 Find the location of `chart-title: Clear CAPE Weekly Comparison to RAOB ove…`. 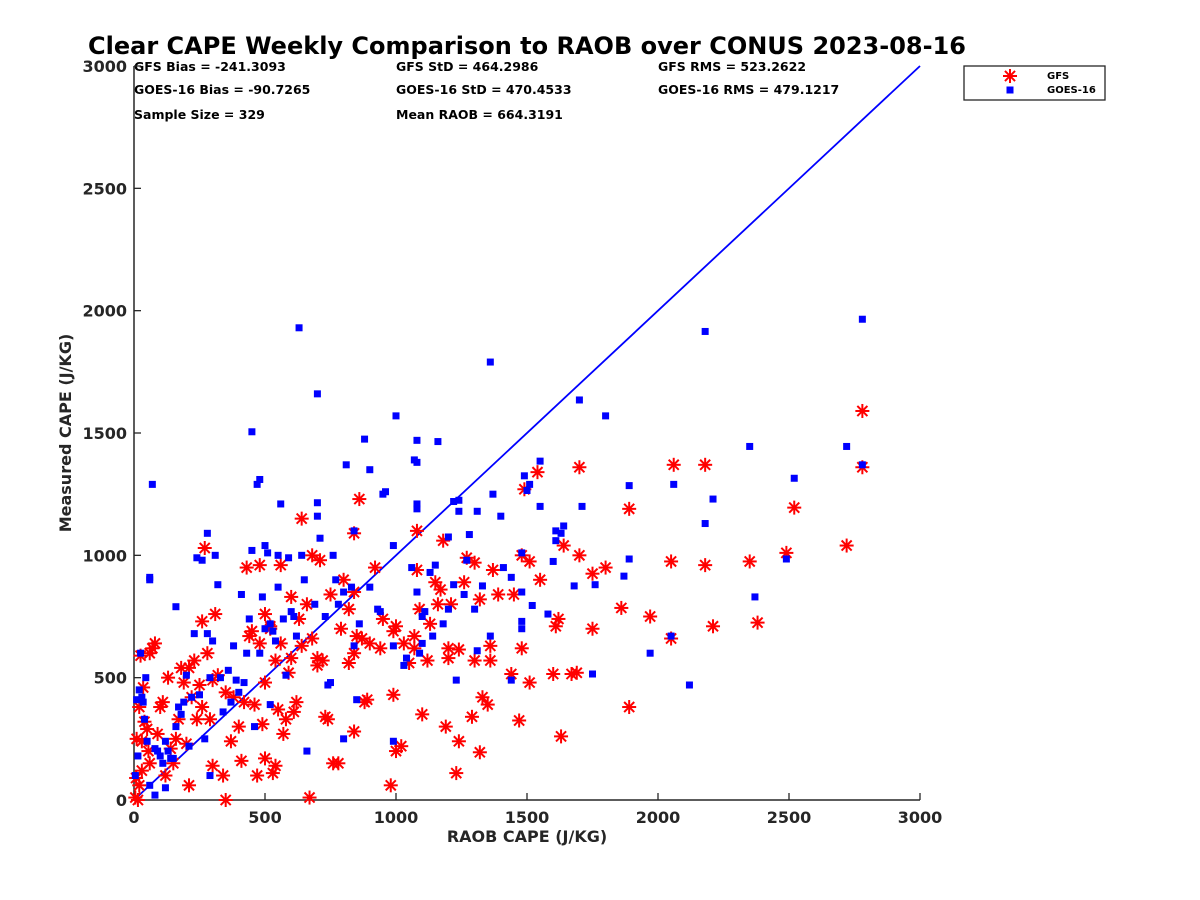

chart-title: Clear CAPE Weekly Comparison to RAOB ove… is located at coordinates (527, 46).